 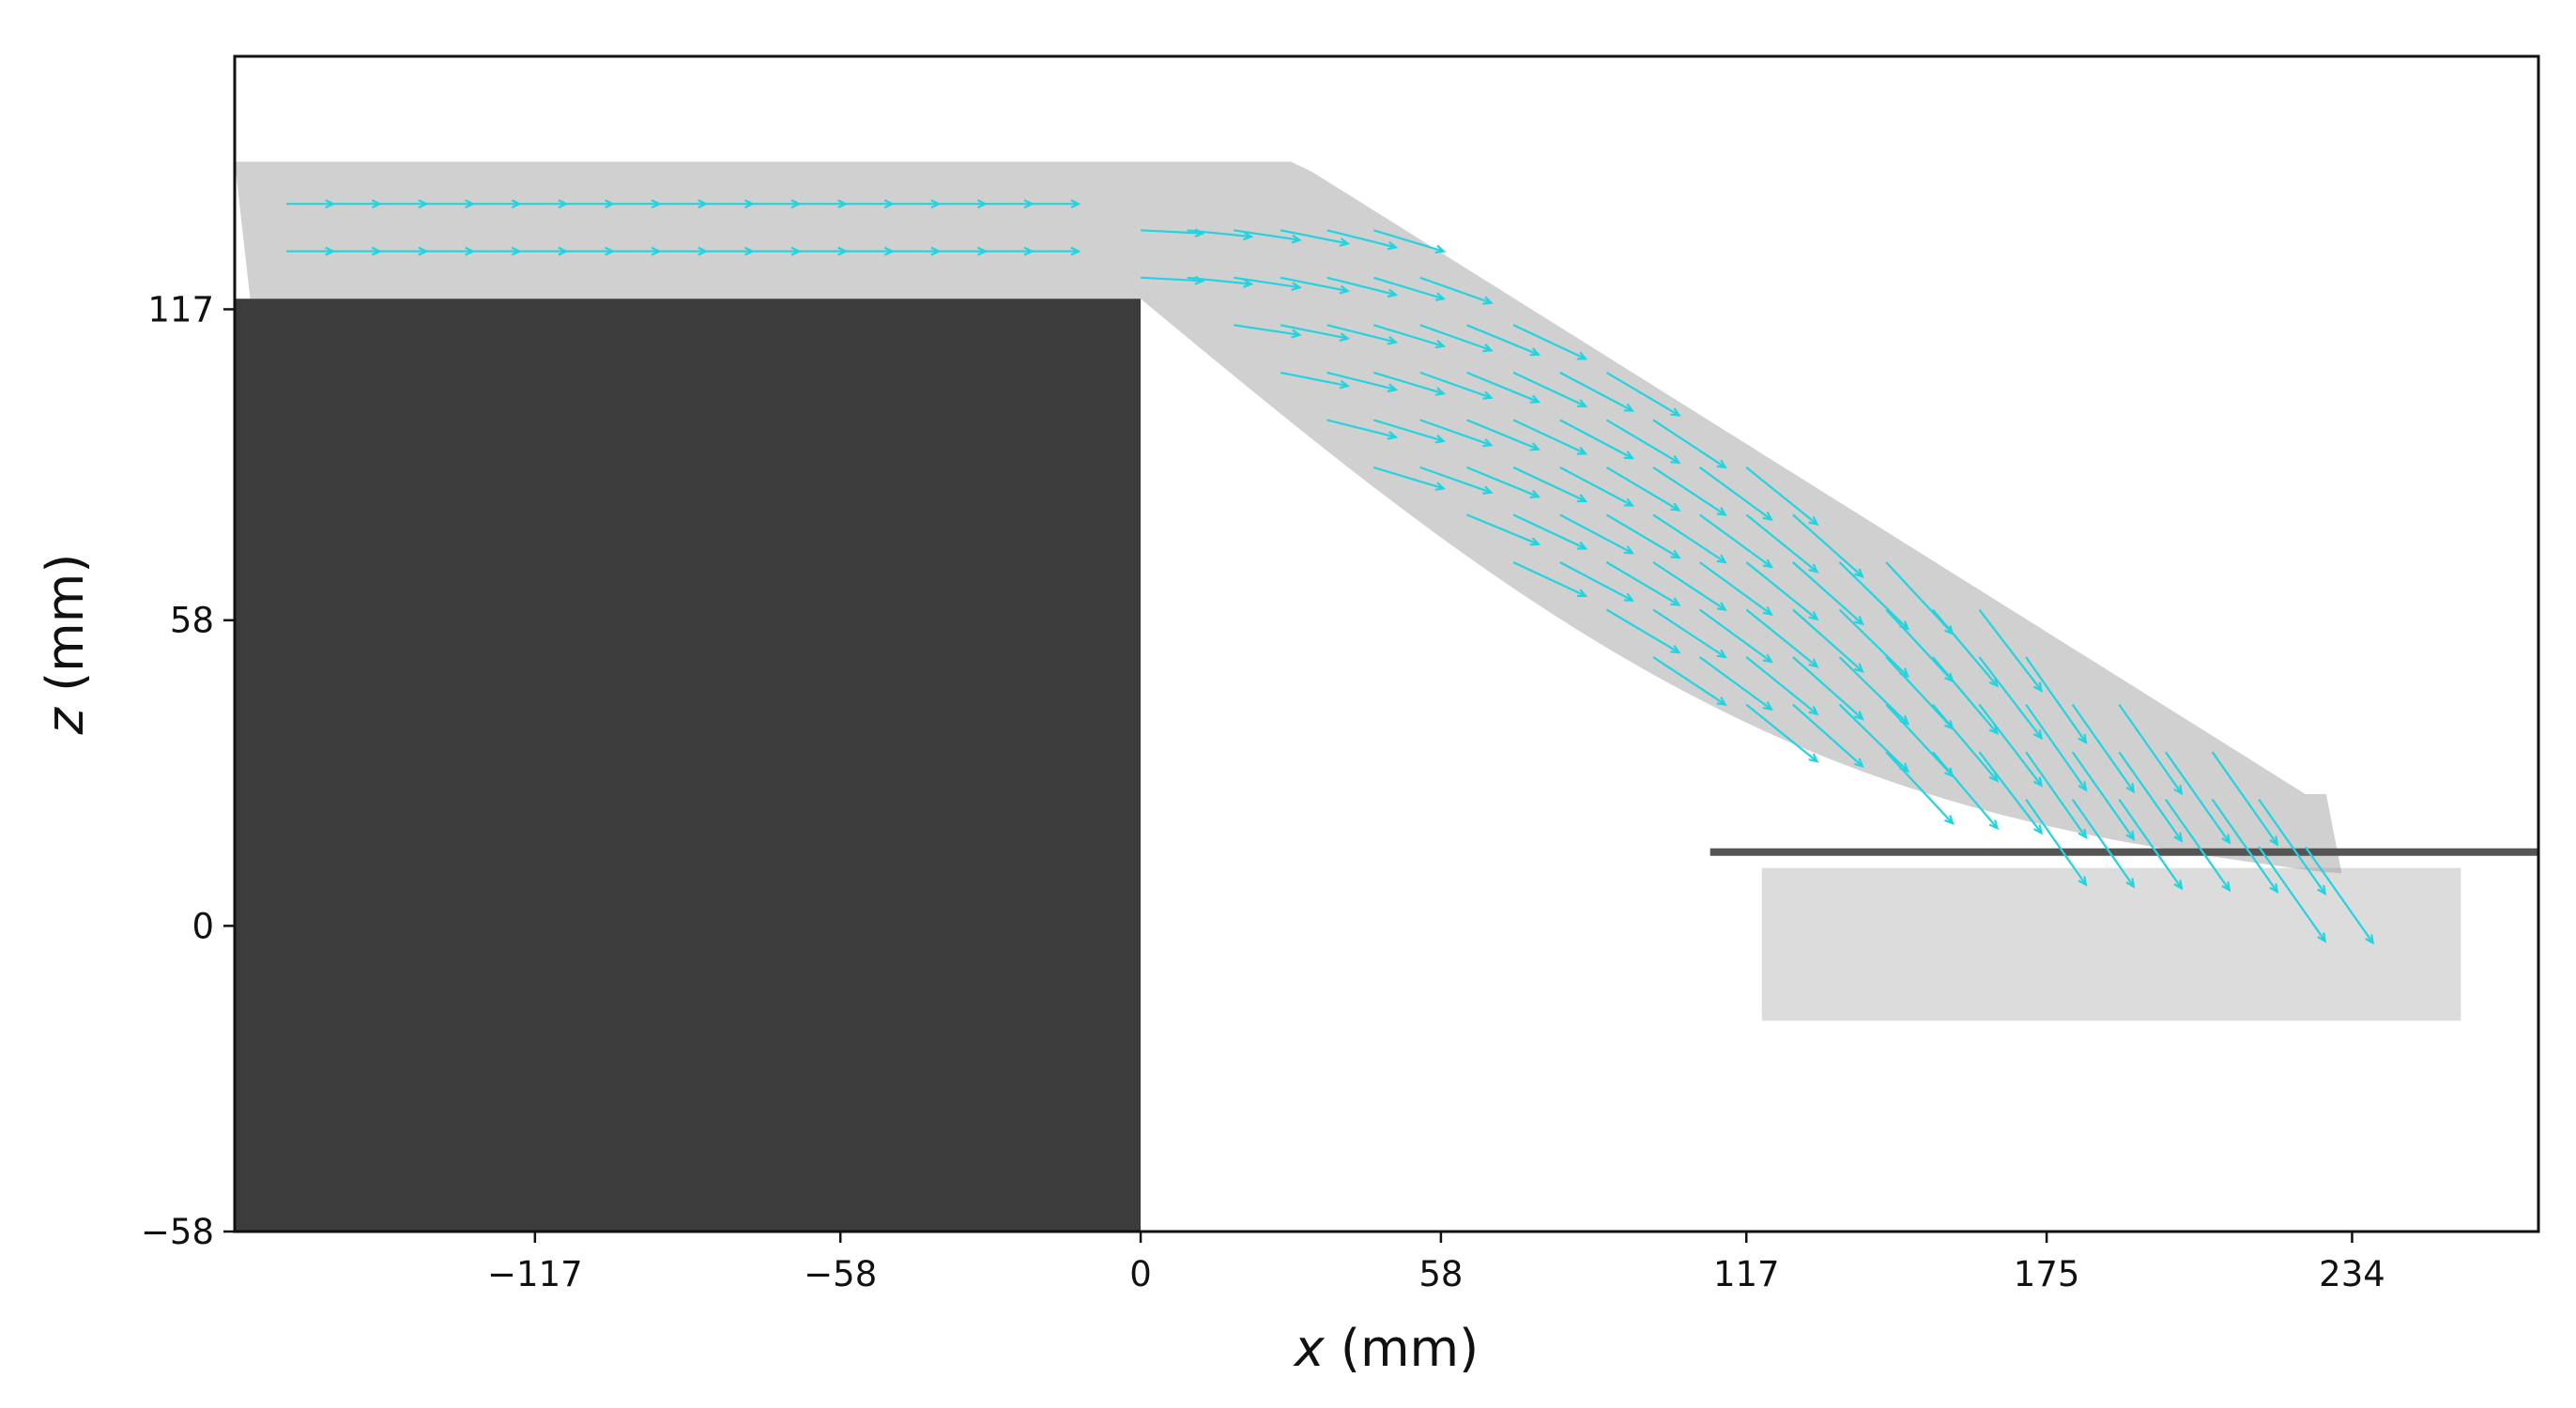 What do you see at coordinates (203, 926) in the screenshot?
I see `y-tick-label: 0` at bounding box center [203, 926].